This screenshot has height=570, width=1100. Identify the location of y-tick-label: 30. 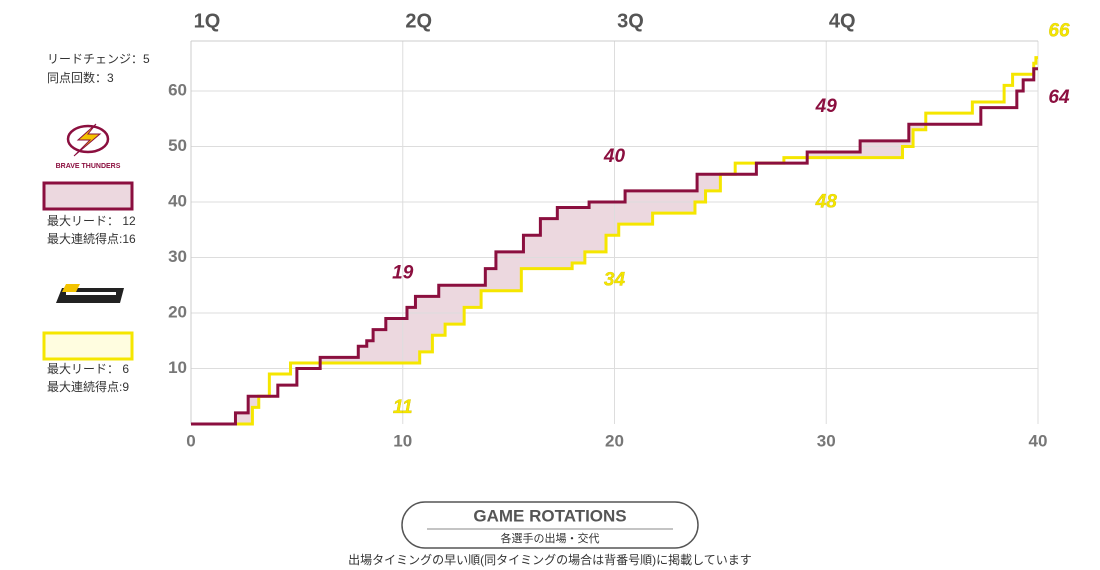
(177, 256).